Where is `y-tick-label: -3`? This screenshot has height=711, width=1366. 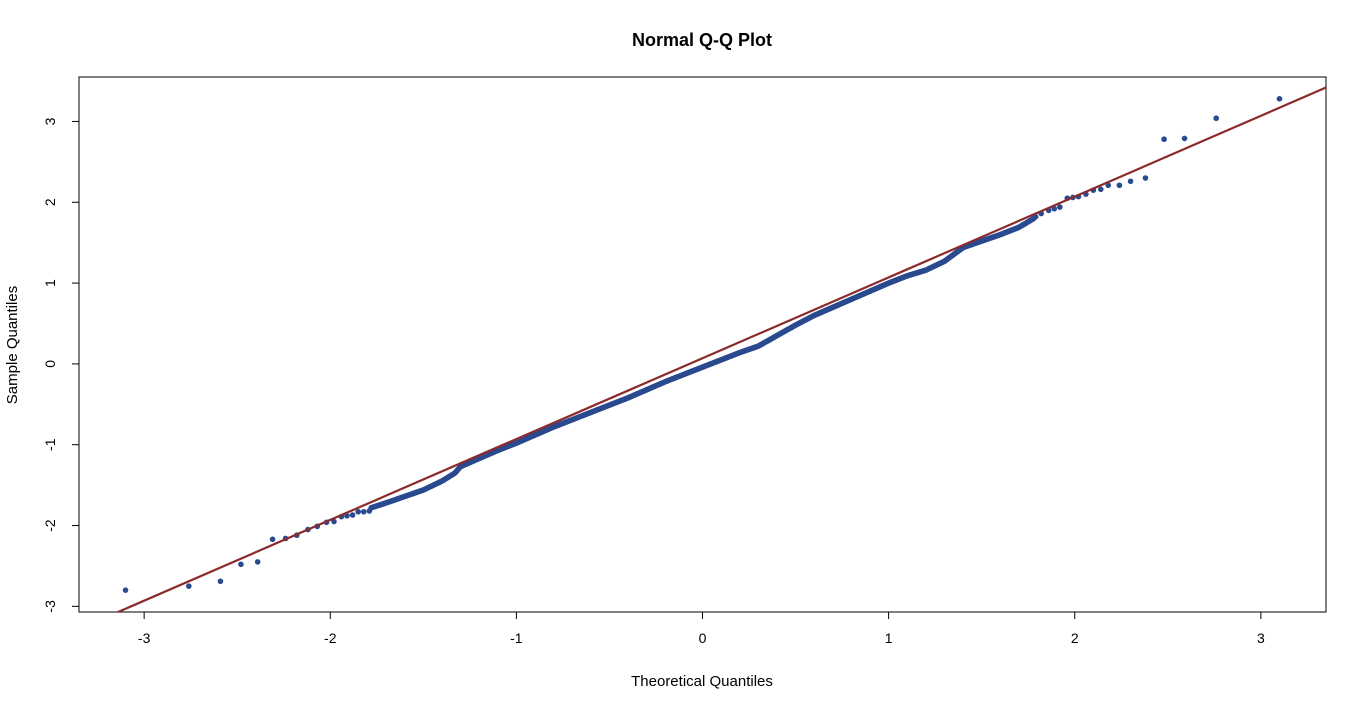
y-tick-label: -3 is located at coordinates (50, 606).